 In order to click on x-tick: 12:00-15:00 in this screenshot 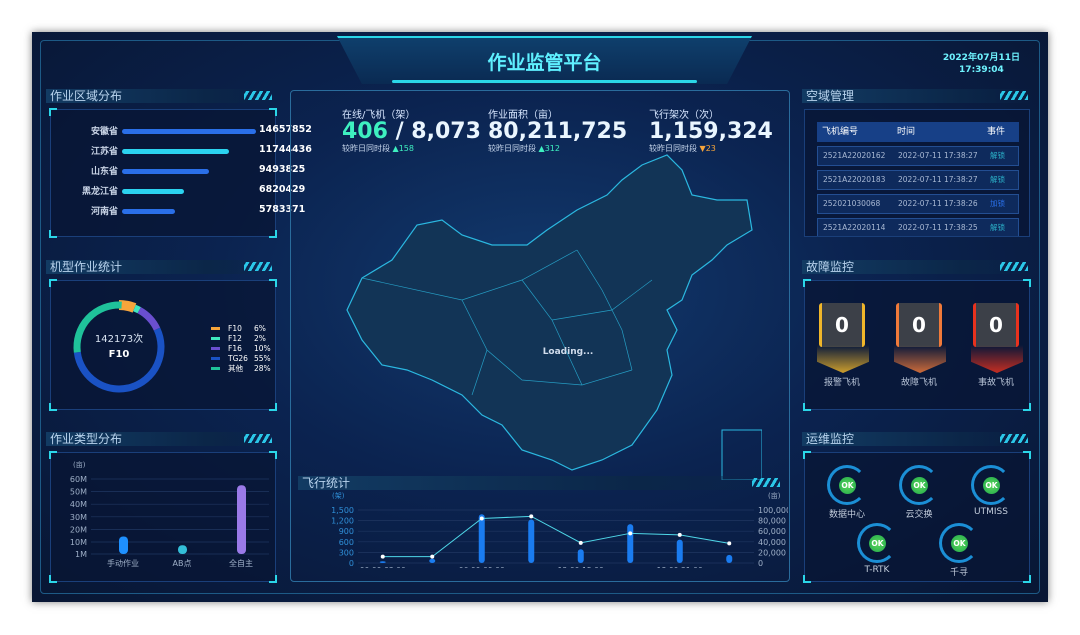, I will do `click(581, 567)`.